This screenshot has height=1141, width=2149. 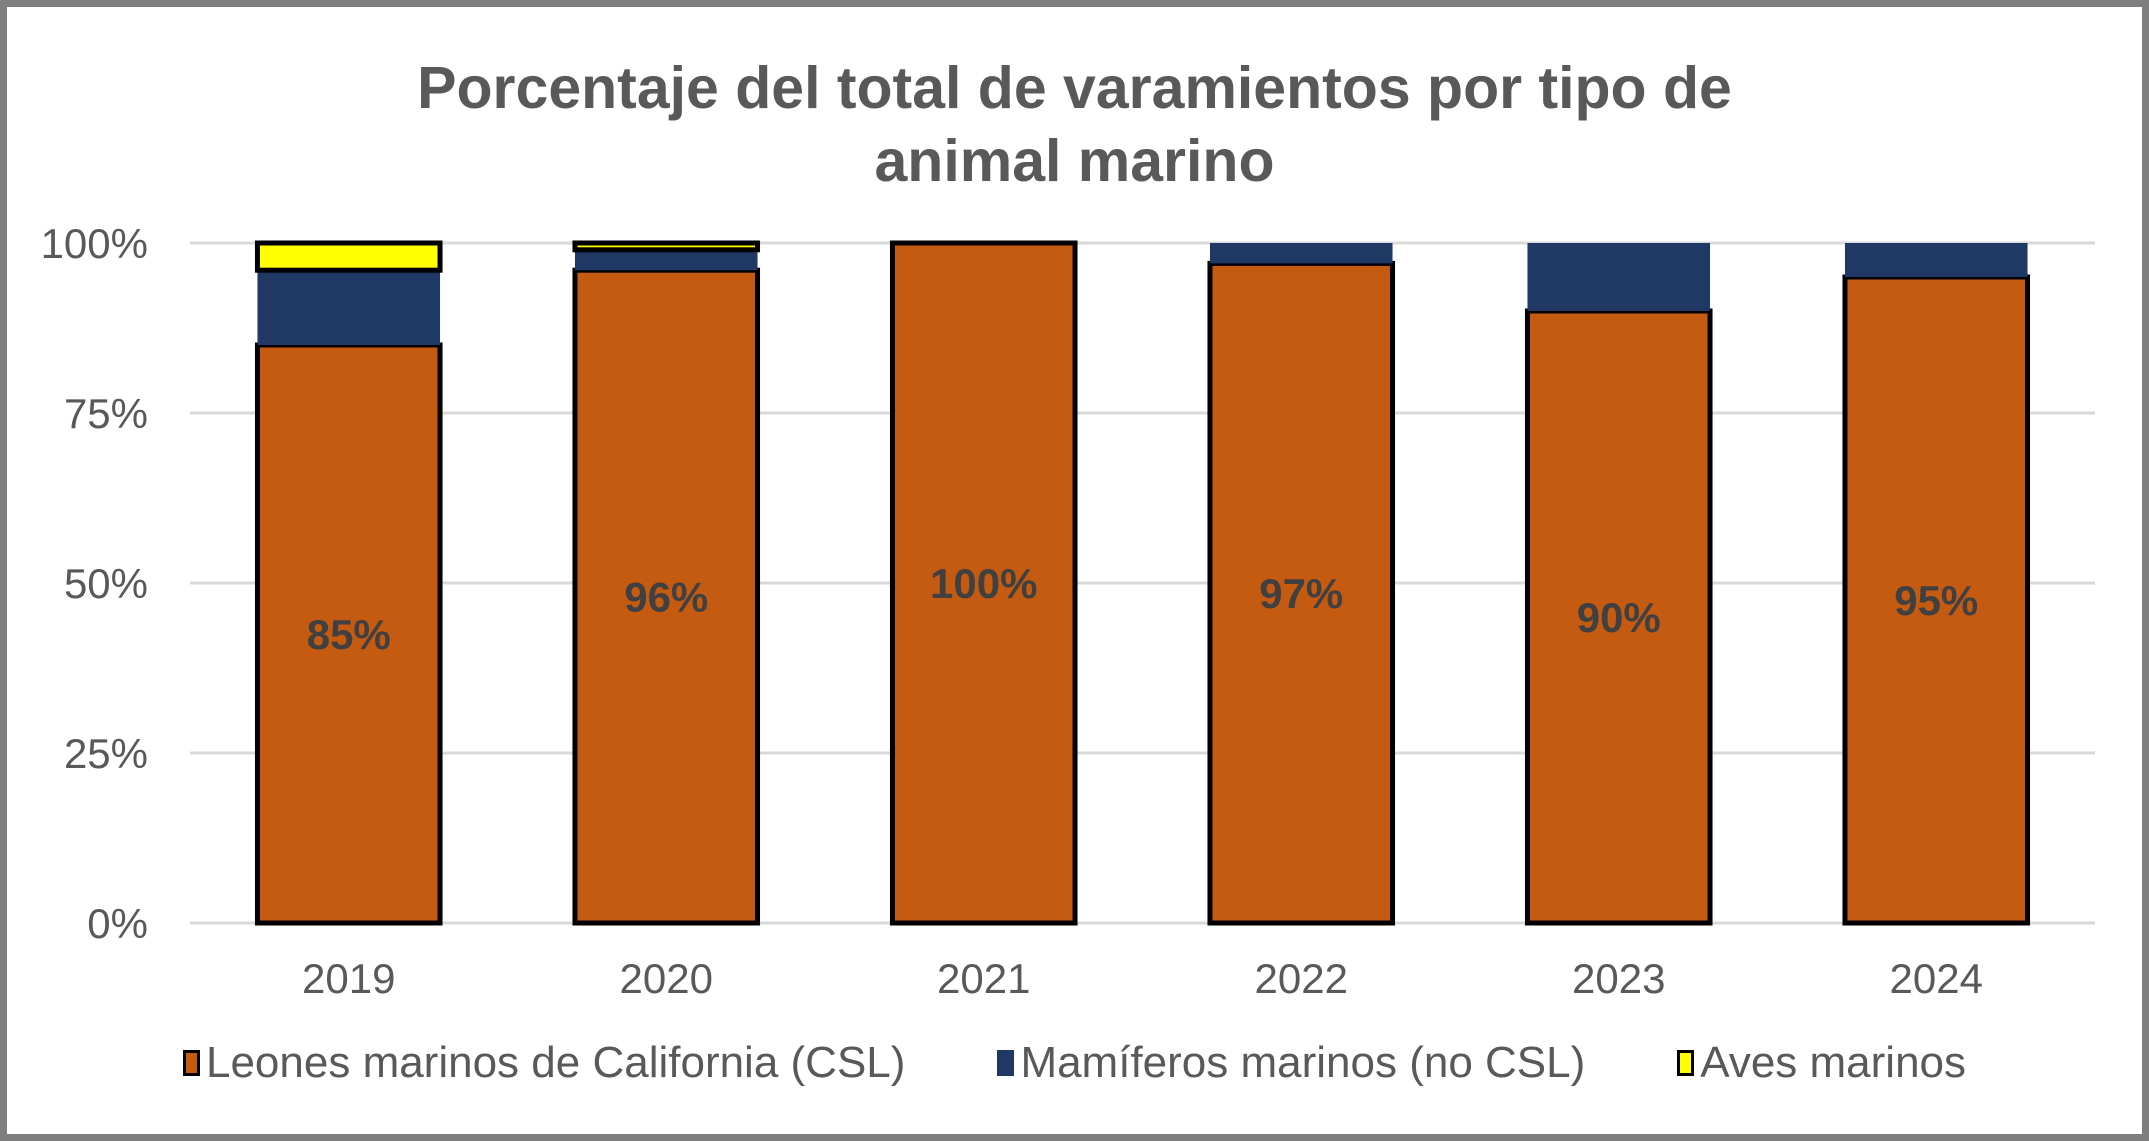 I want to click on x-tick-label: 2019, so click(x=348, y=978).